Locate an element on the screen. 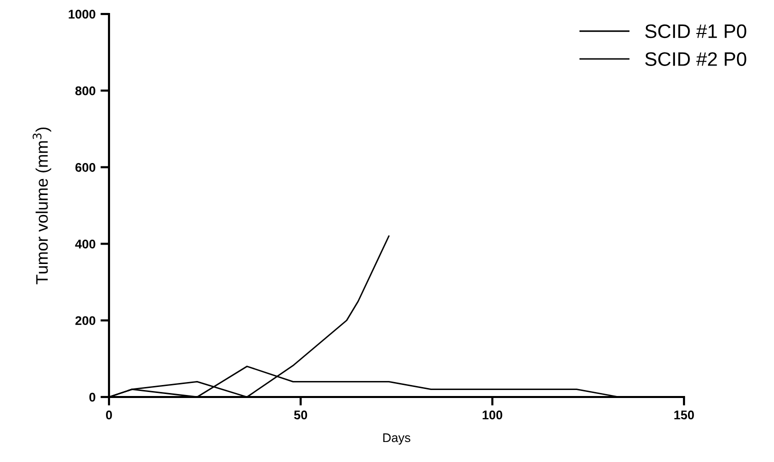  y-tick-label: 200 is located at coordinates (85, 321).